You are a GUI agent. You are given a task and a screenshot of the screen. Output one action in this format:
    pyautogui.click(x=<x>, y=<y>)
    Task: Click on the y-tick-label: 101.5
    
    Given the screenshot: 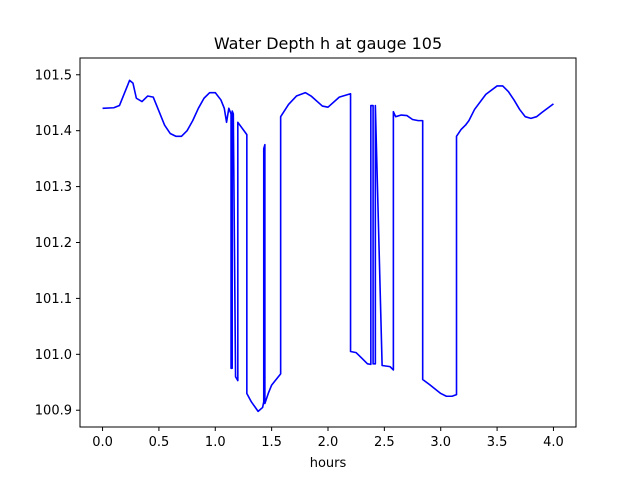 What is the action you would take?
    pyautogui.click(x=53, y=75)
    